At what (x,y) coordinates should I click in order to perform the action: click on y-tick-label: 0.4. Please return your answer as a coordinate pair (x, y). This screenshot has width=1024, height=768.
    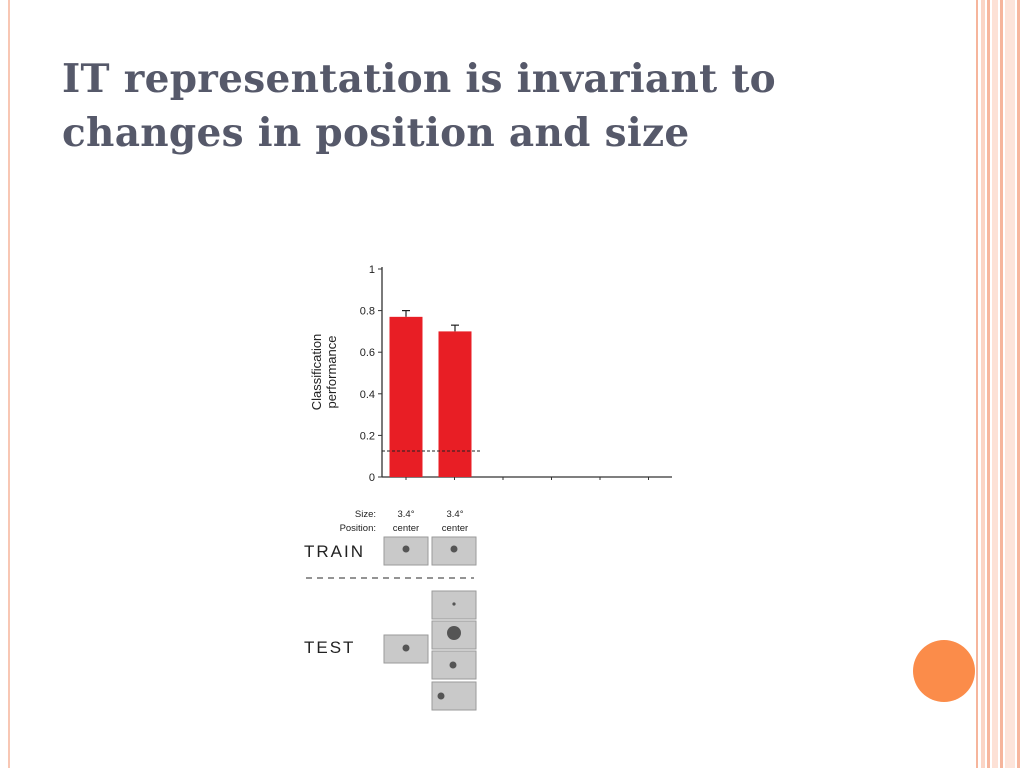
    Looking at the image, I should click on (367, 395).